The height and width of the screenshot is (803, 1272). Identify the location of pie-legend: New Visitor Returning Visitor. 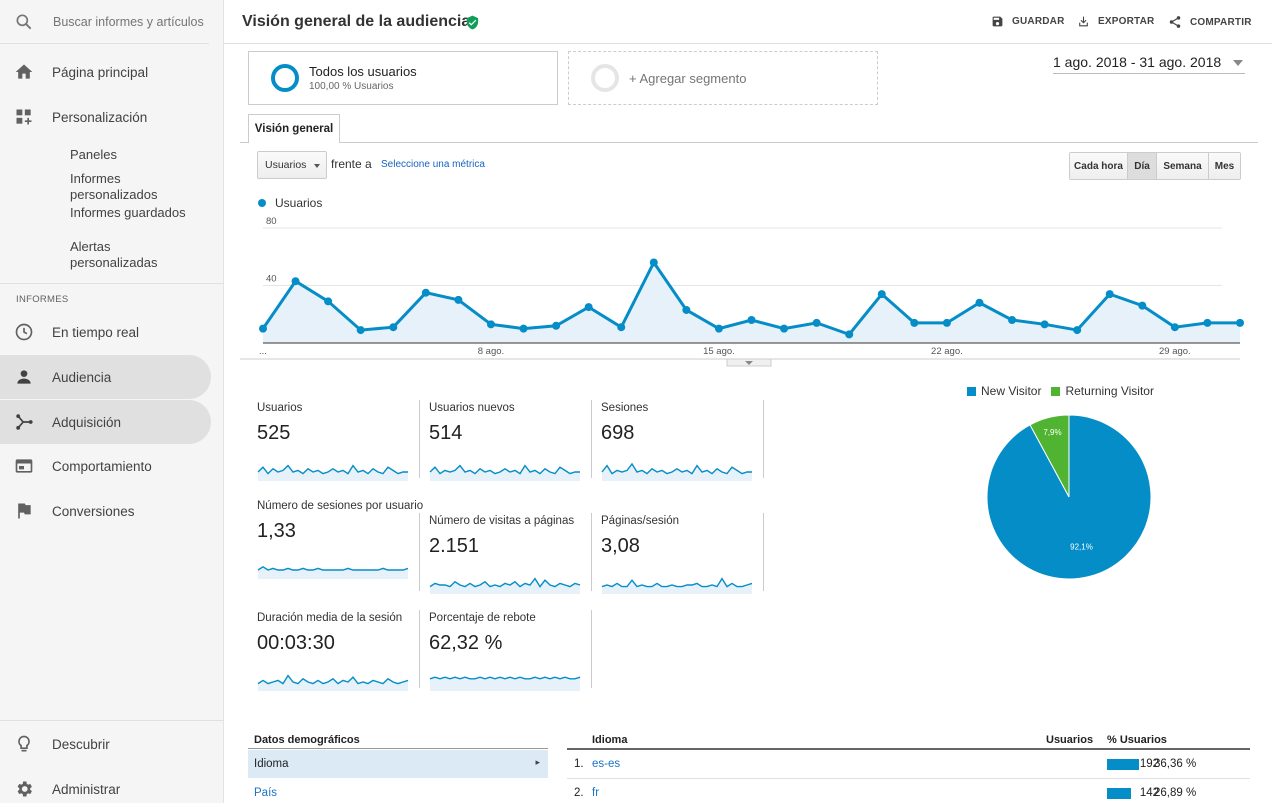
(1060, 391).